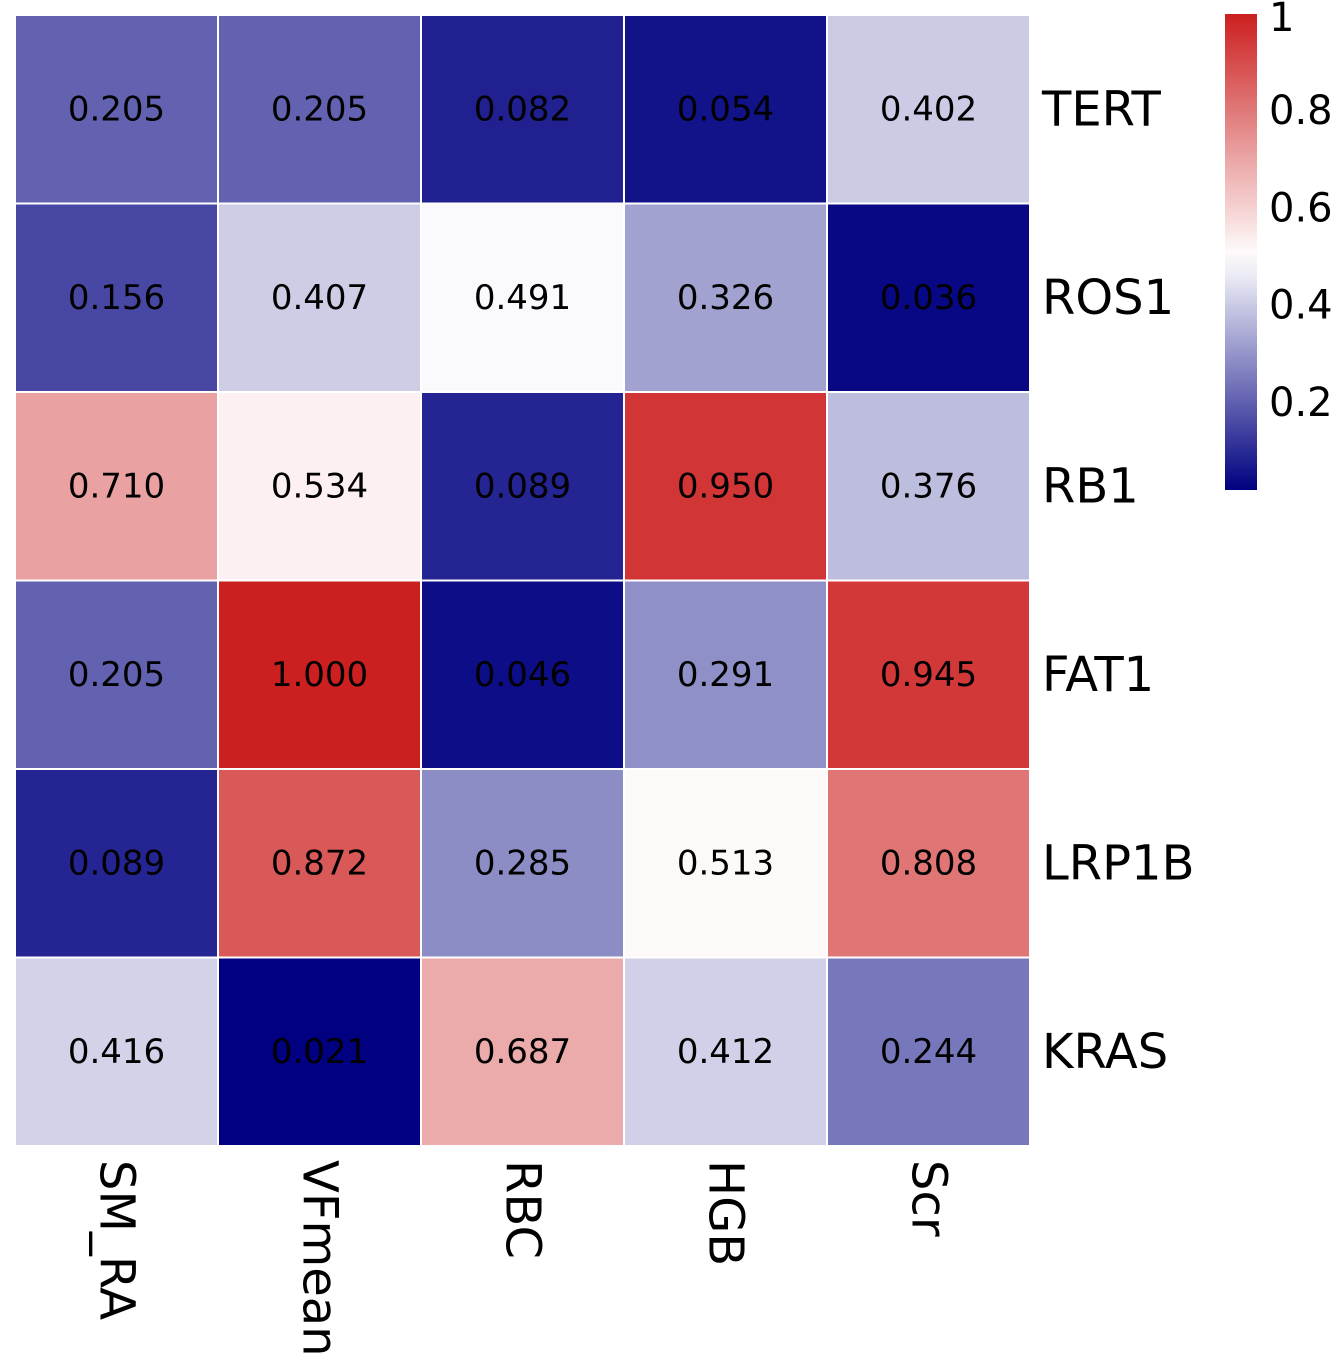 Image resolution: width=1343 pixels, height=1353 pixels. What do you see at coordinates (1101, 109) in the screenshot?
I see `row-label-tert: TERT` at bounding box center [1101, 109].